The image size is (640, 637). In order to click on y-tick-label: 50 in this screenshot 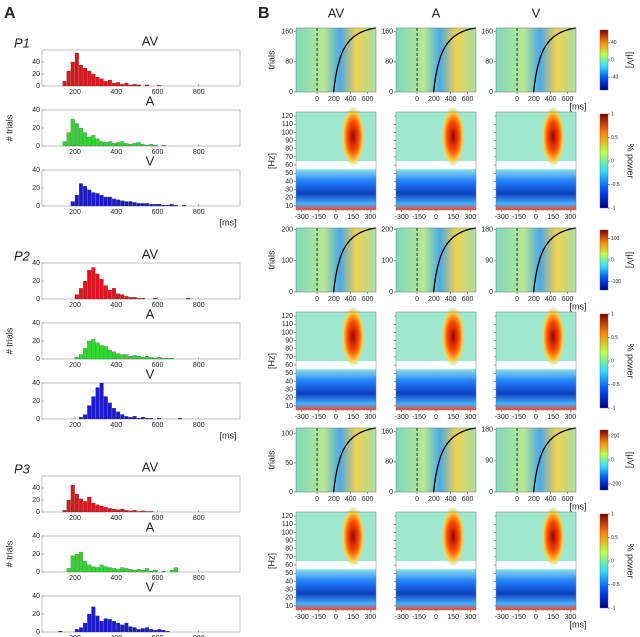, I will do `click(289, 573)`.